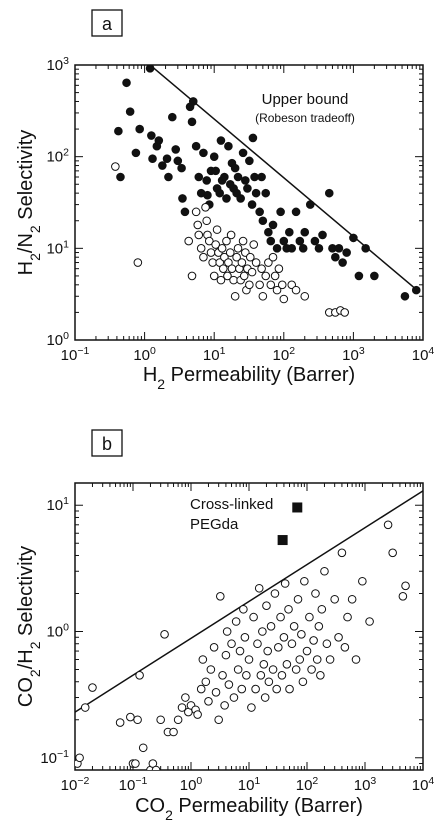  What do you see at coordinates (75, 354) in the screenshot?
I see `x-tick-label: 10⁻¹` at bounding box center [75, 354].